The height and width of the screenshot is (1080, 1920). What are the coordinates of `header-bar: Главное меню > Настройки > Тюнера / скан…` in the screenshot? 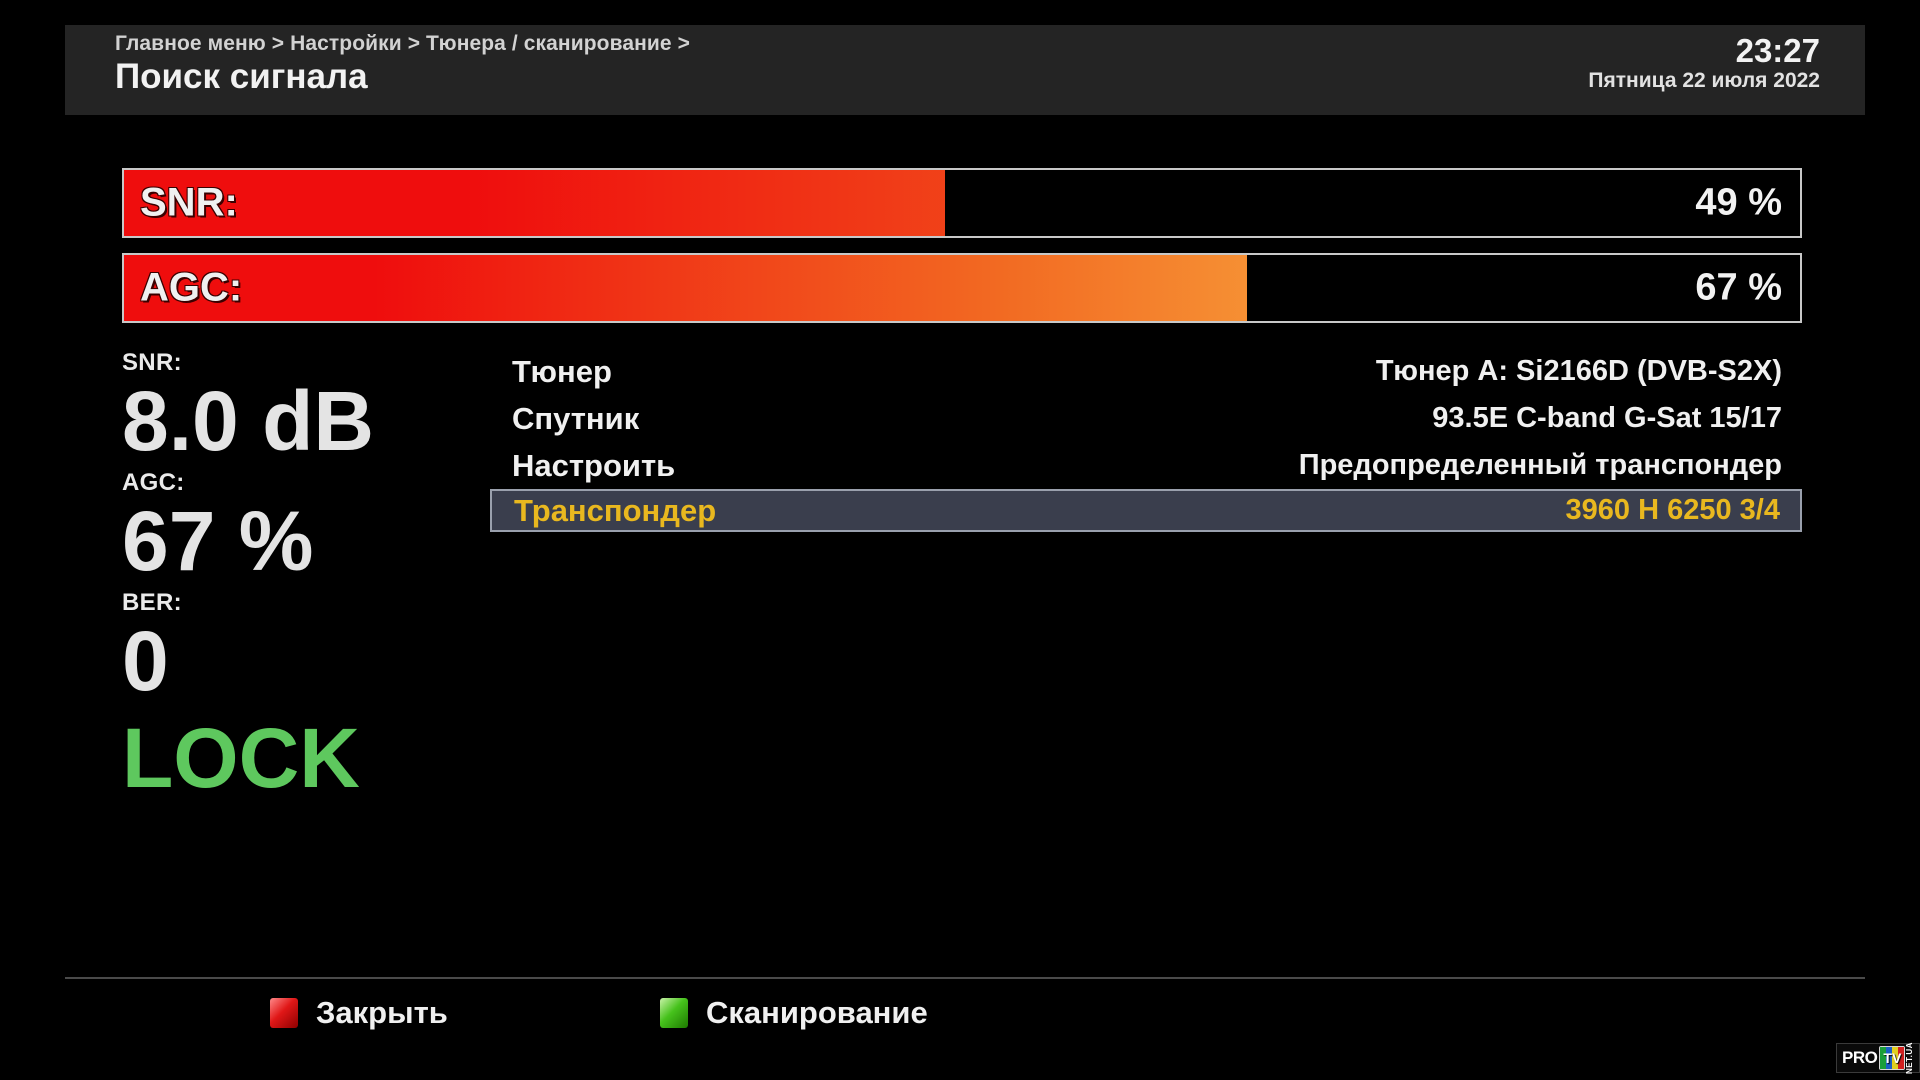 It's located at (965, 70).